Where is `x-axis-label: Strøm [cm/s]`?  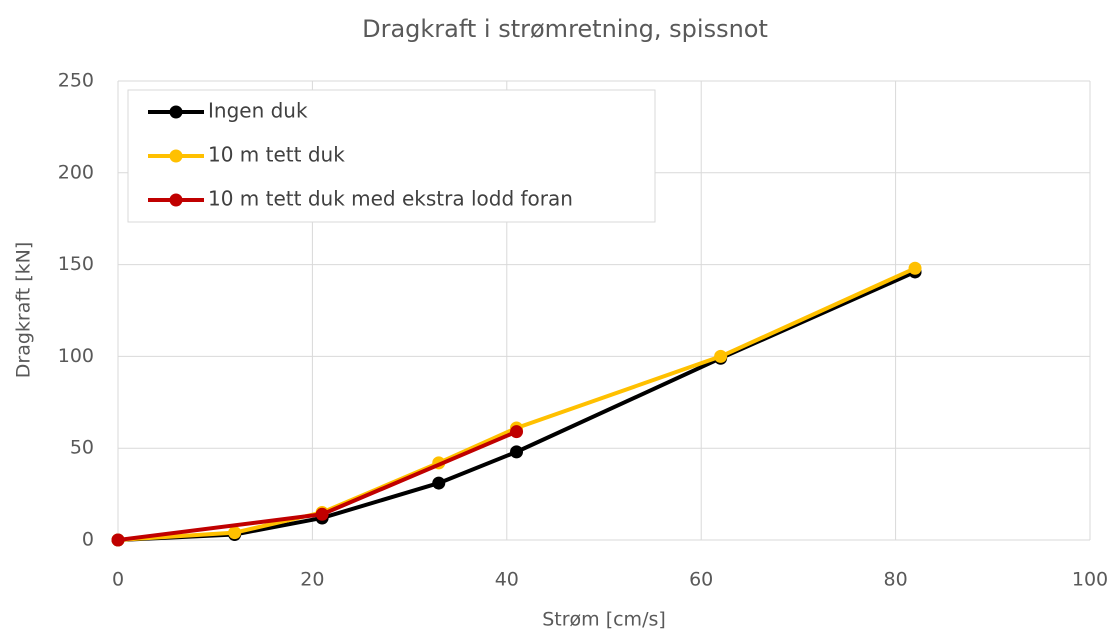 x-axis-label: Strøm [cm/s] is located at coordinates (604, 620).